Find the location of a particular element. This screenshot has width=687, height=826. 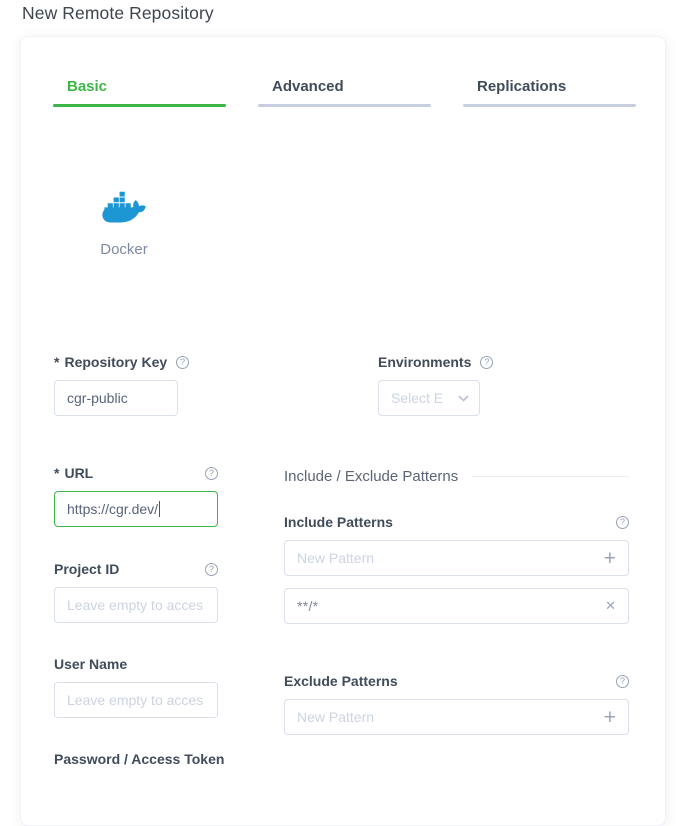

project-id-label: Project ID ? is located at coordinates (136, 569).